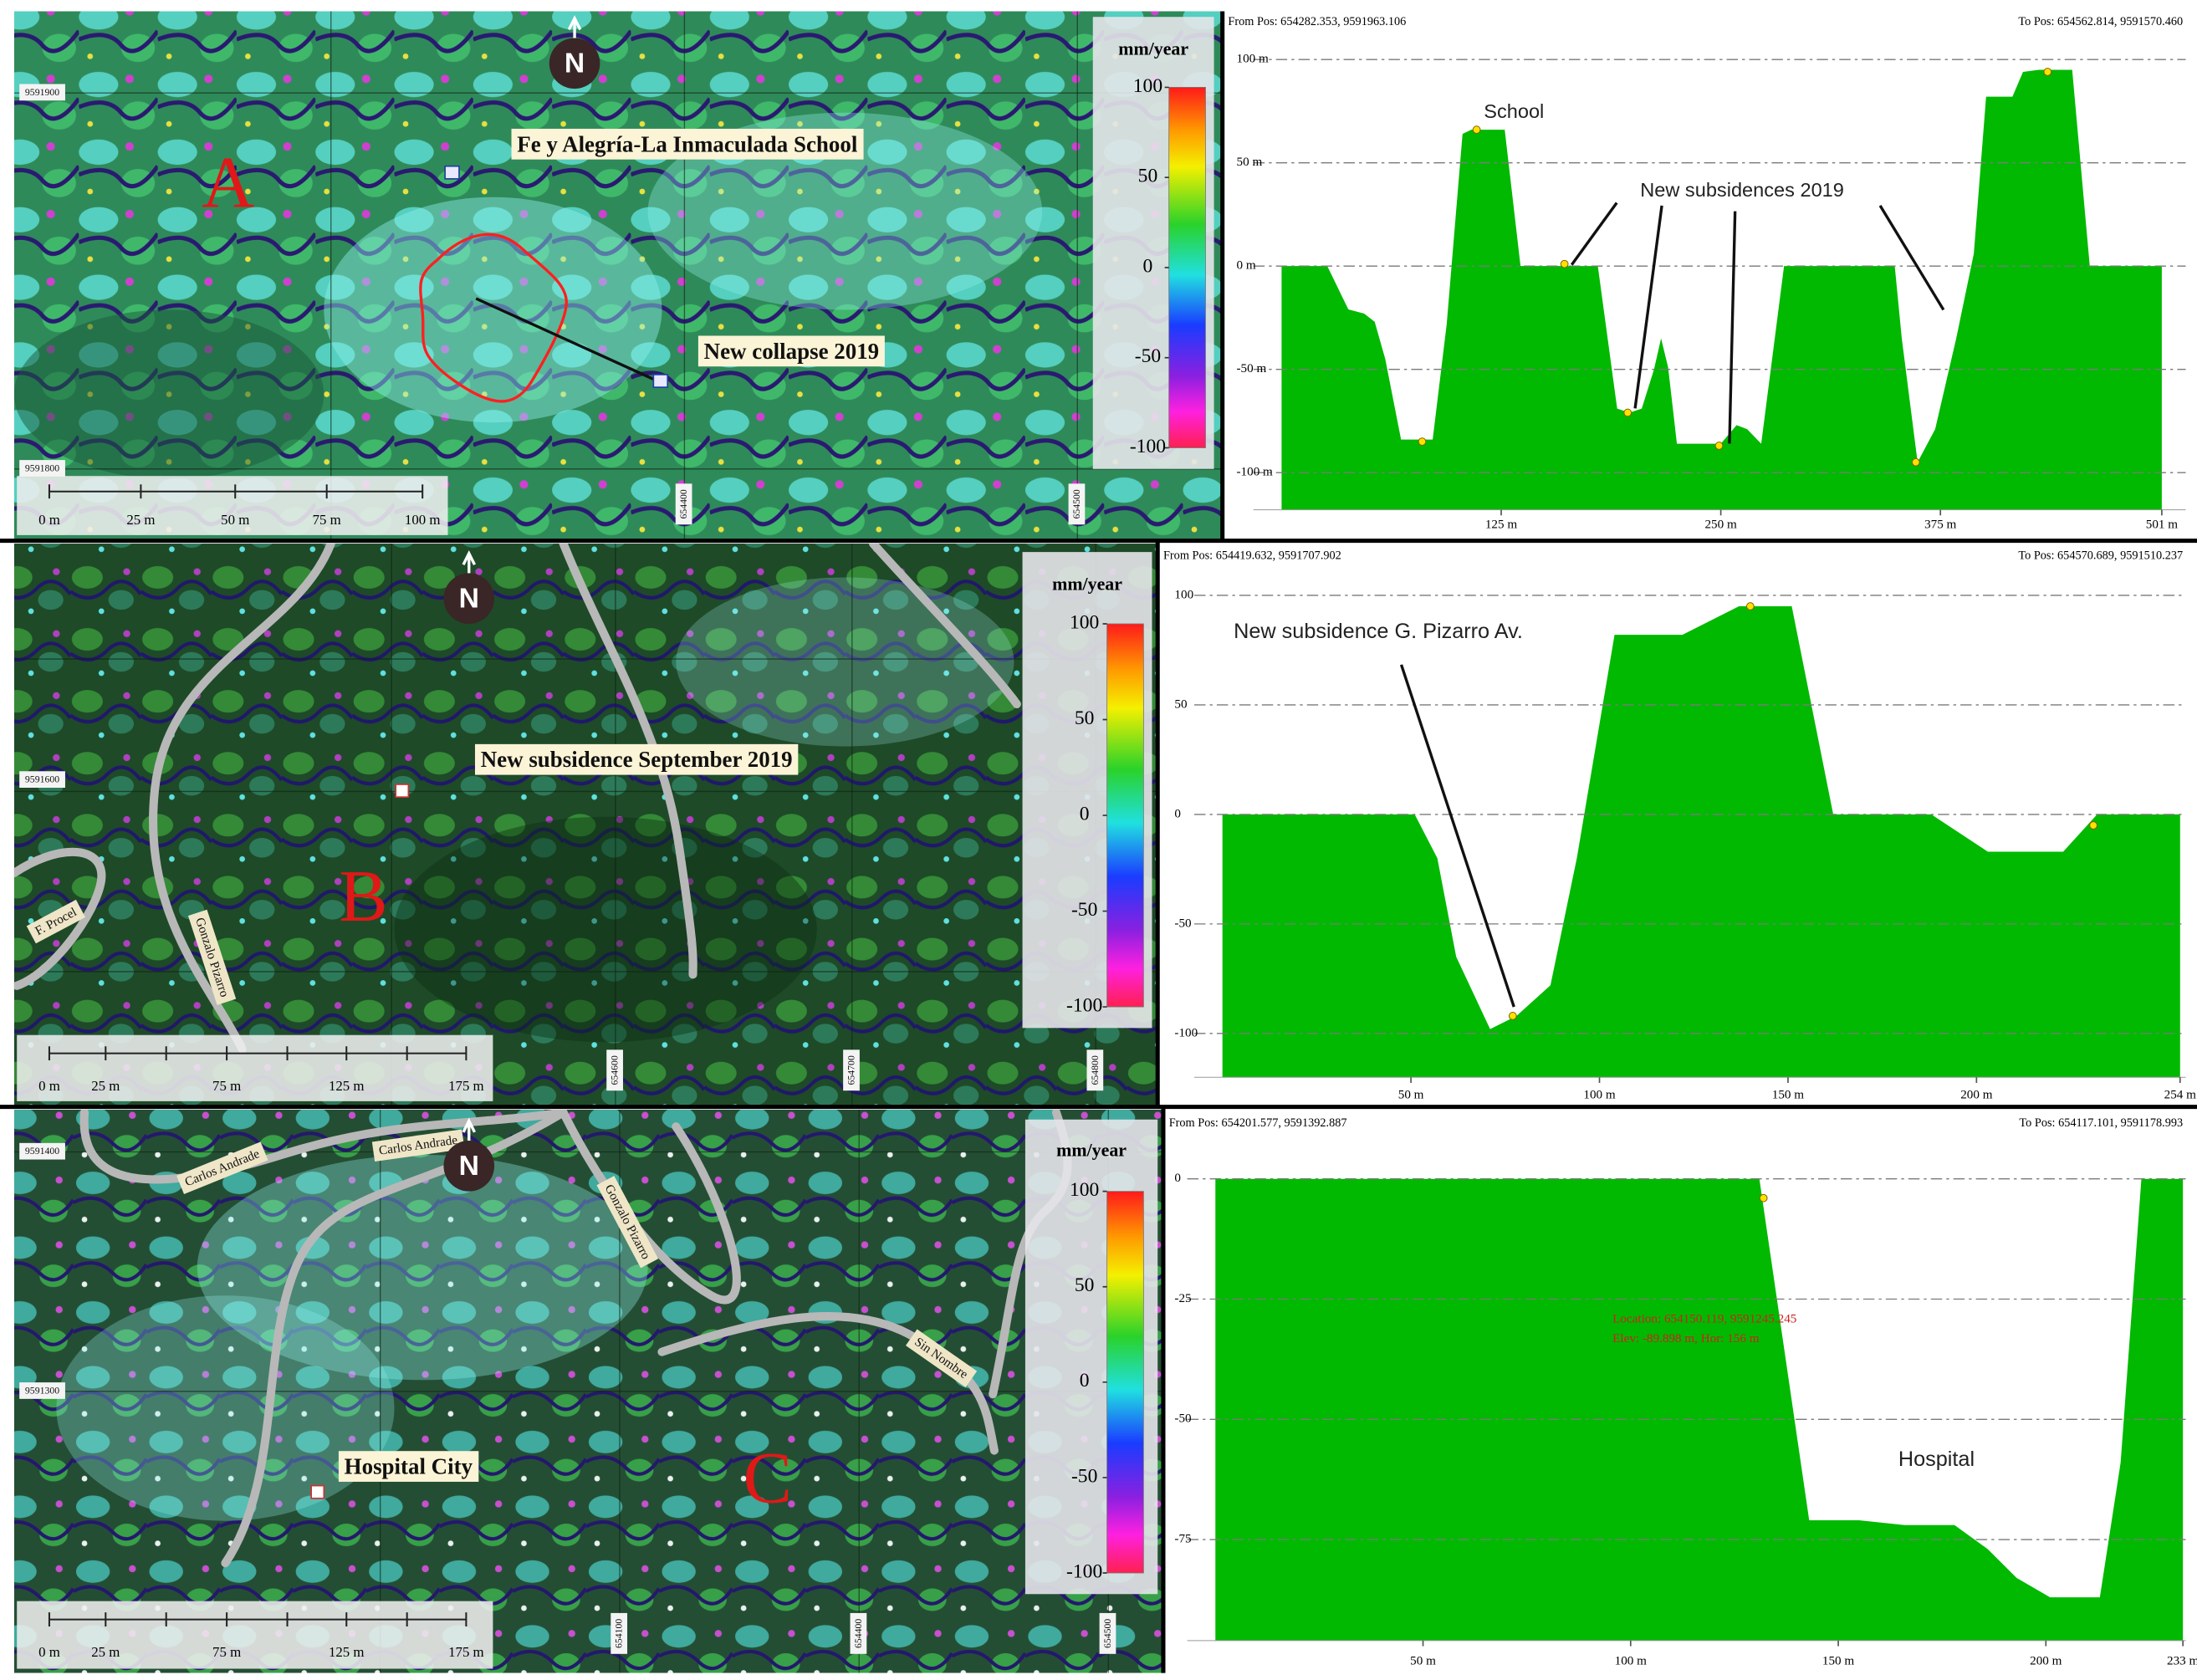  I want to click on x-tick-label: 254 m, so click(2180, 1095).